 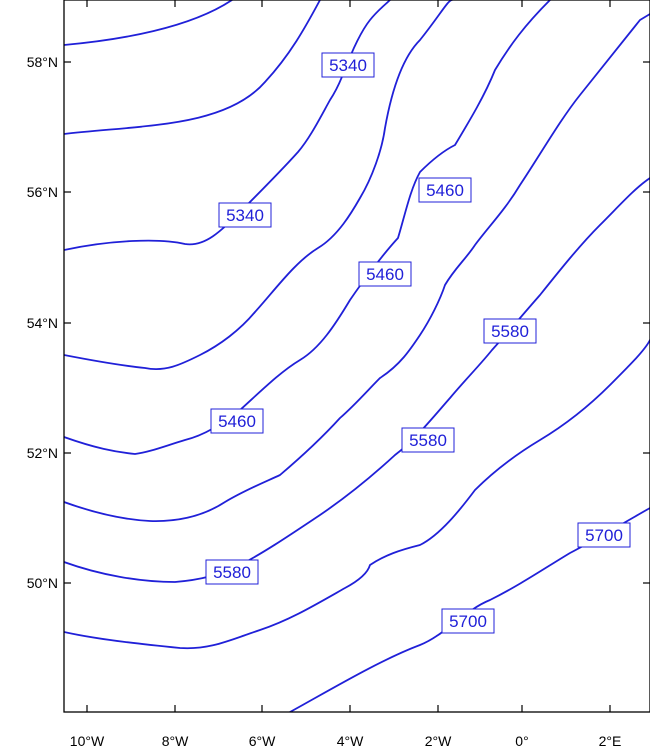 I want to click on x-tick-label: 4°W, so click(x=350, y=741).